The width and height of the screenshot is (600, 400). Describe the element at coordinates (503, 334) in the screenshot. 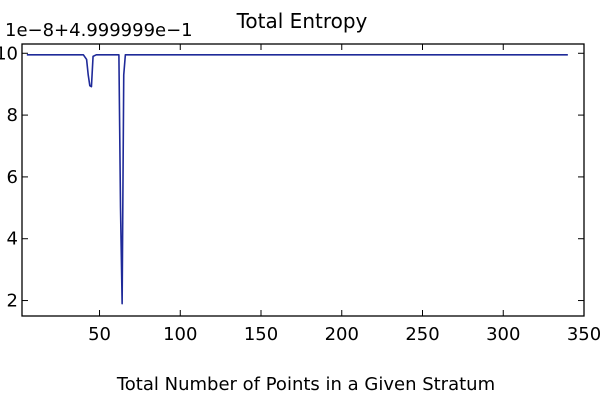

I see `x-tick-label: 300` at that location.